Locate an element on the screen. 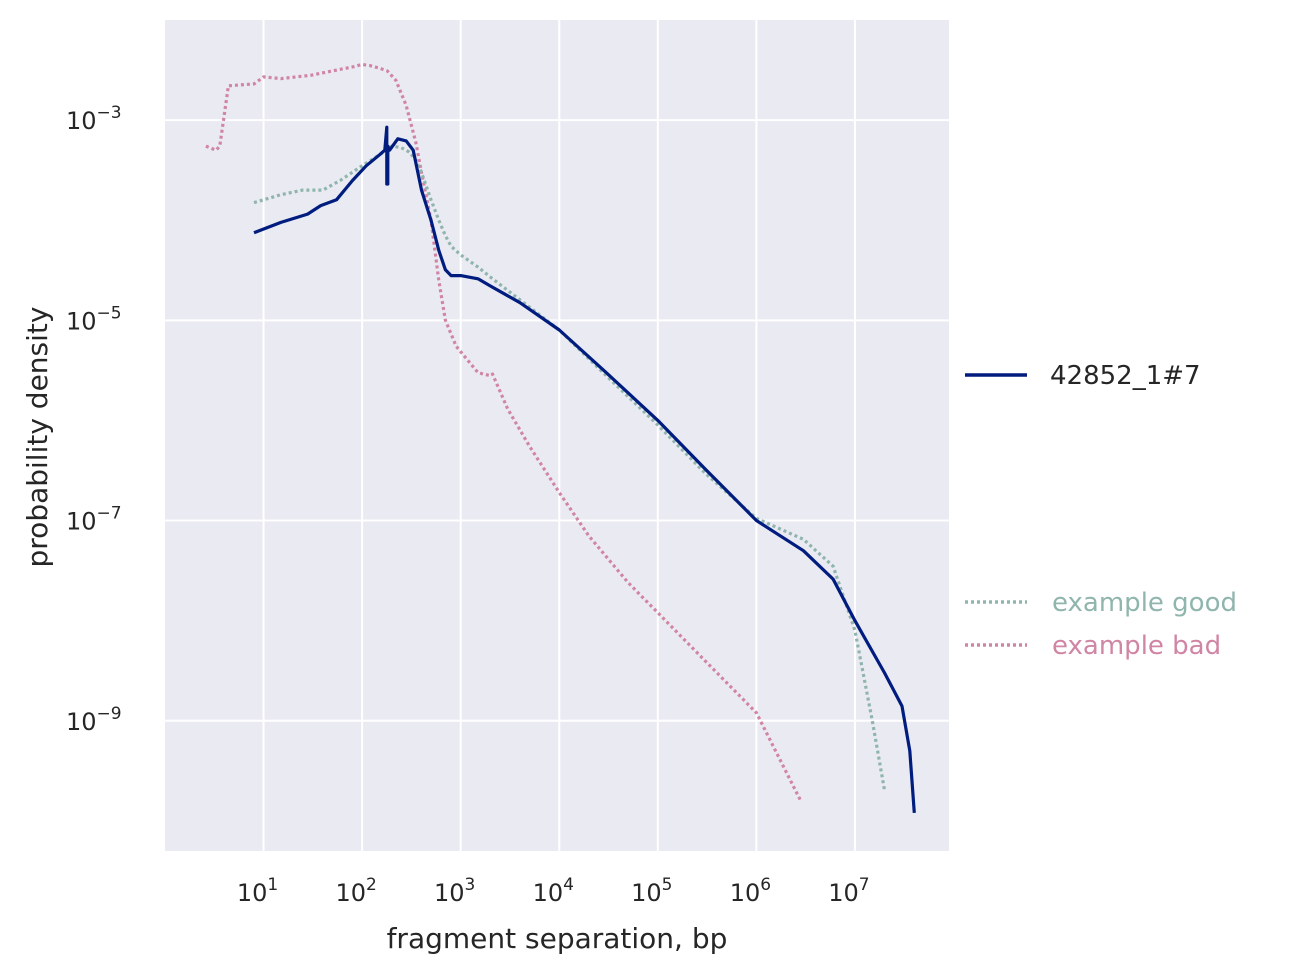 The image size is (1295, 976). x-tick-label: 10² is located at coordinates (355, 891).